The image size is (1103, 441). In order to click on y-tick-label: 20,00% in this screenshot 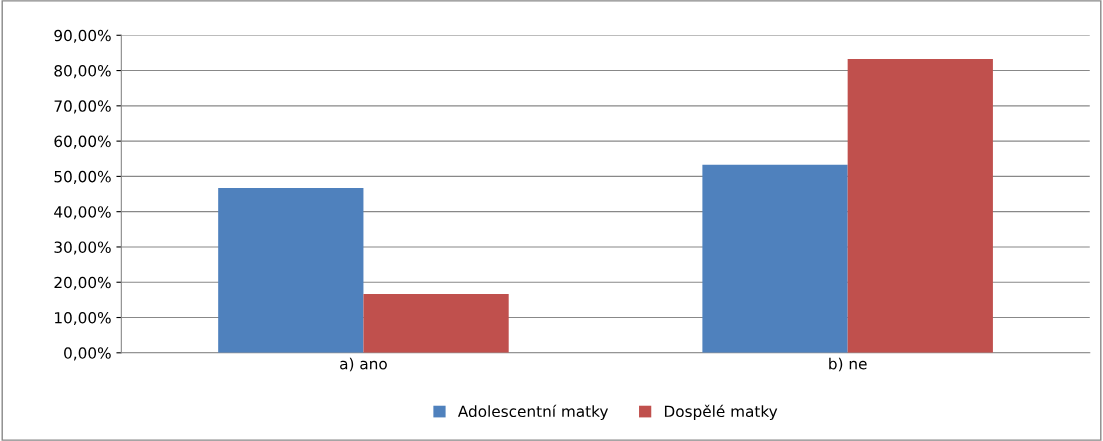, I will do `click(82, 283)`.